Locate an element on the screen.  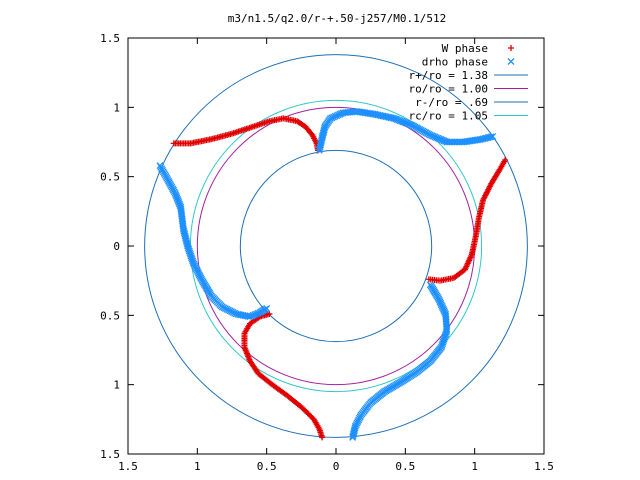
legend-label: ro/ro = 1.00 is located at coordinates (448, 89).